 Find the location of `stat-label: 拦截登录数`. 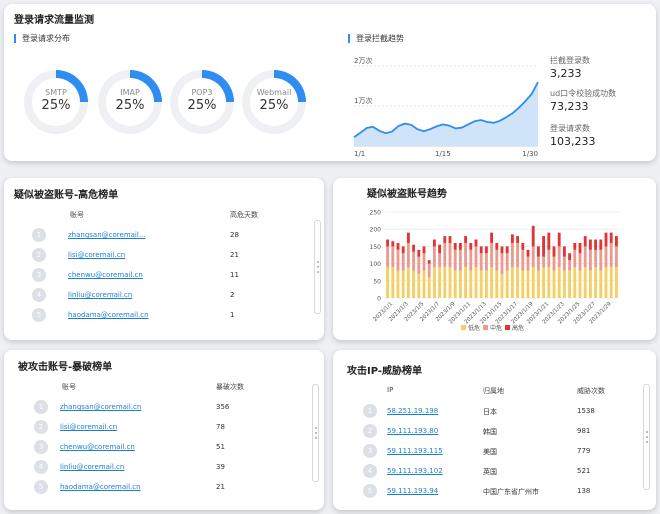

stat-label: 拦截登录数 is located at coordinates (570, 60).